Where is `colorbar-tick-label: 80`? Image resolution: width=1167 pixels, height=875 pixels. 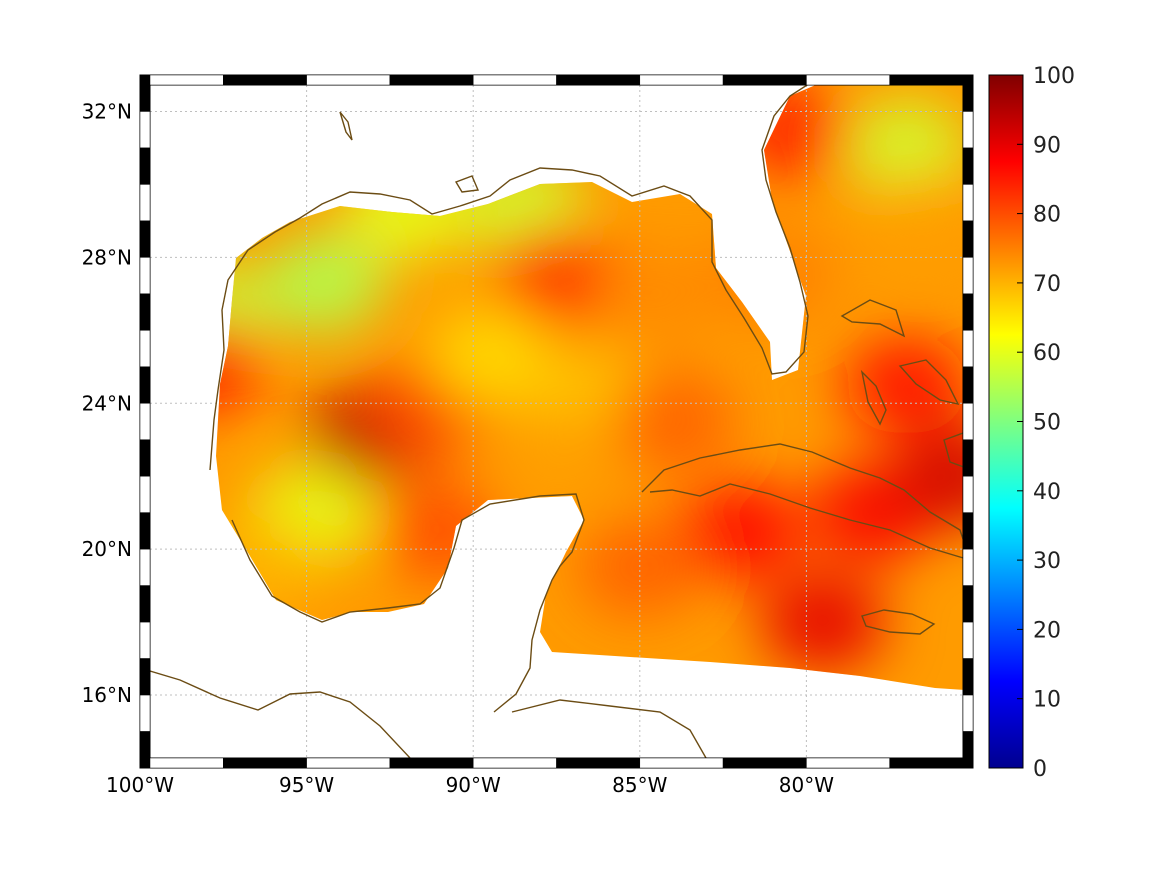
colorbar-tick-label: 80 is located at coordinates (1047, 215).